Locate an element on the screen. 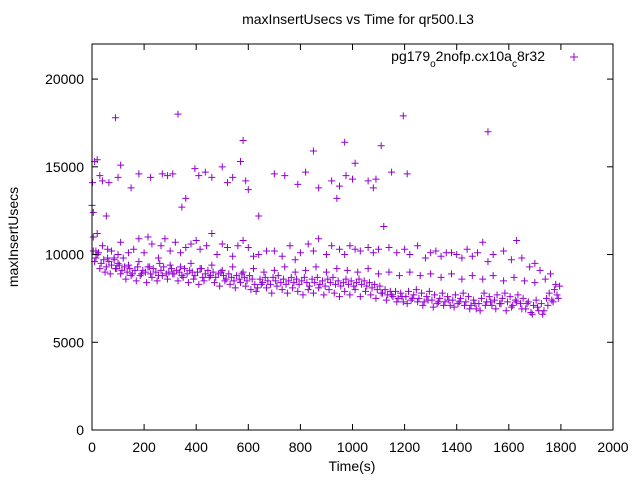 This screenshot has width=640, height=480. x-tick-label: 1600 is located at coordinates (508, 447).